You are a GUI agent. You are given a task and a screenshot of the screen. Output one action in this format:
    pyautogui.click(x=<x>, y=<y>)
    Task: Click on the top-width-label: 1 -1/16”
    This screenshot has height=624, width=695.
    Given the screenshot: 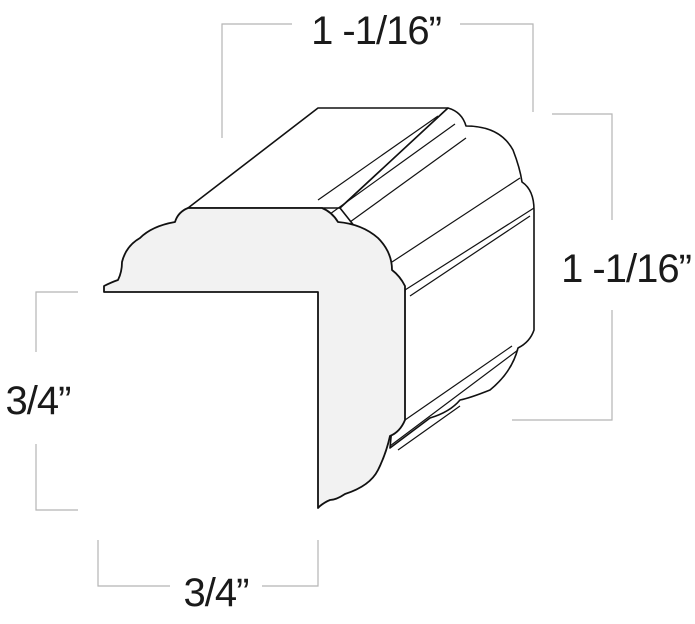 What is the action you would take?
    pyautogui.click(x=376, y=31)
    